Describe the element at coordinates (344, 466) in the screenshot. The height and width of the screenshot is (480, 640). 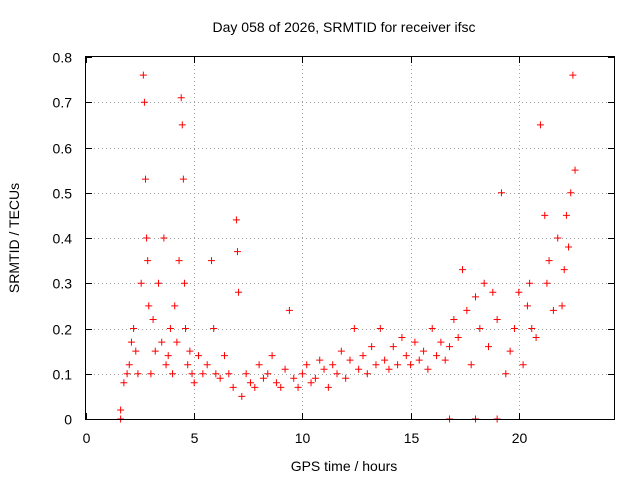
I see `x-axis-label: GPS time / hours` at that location.